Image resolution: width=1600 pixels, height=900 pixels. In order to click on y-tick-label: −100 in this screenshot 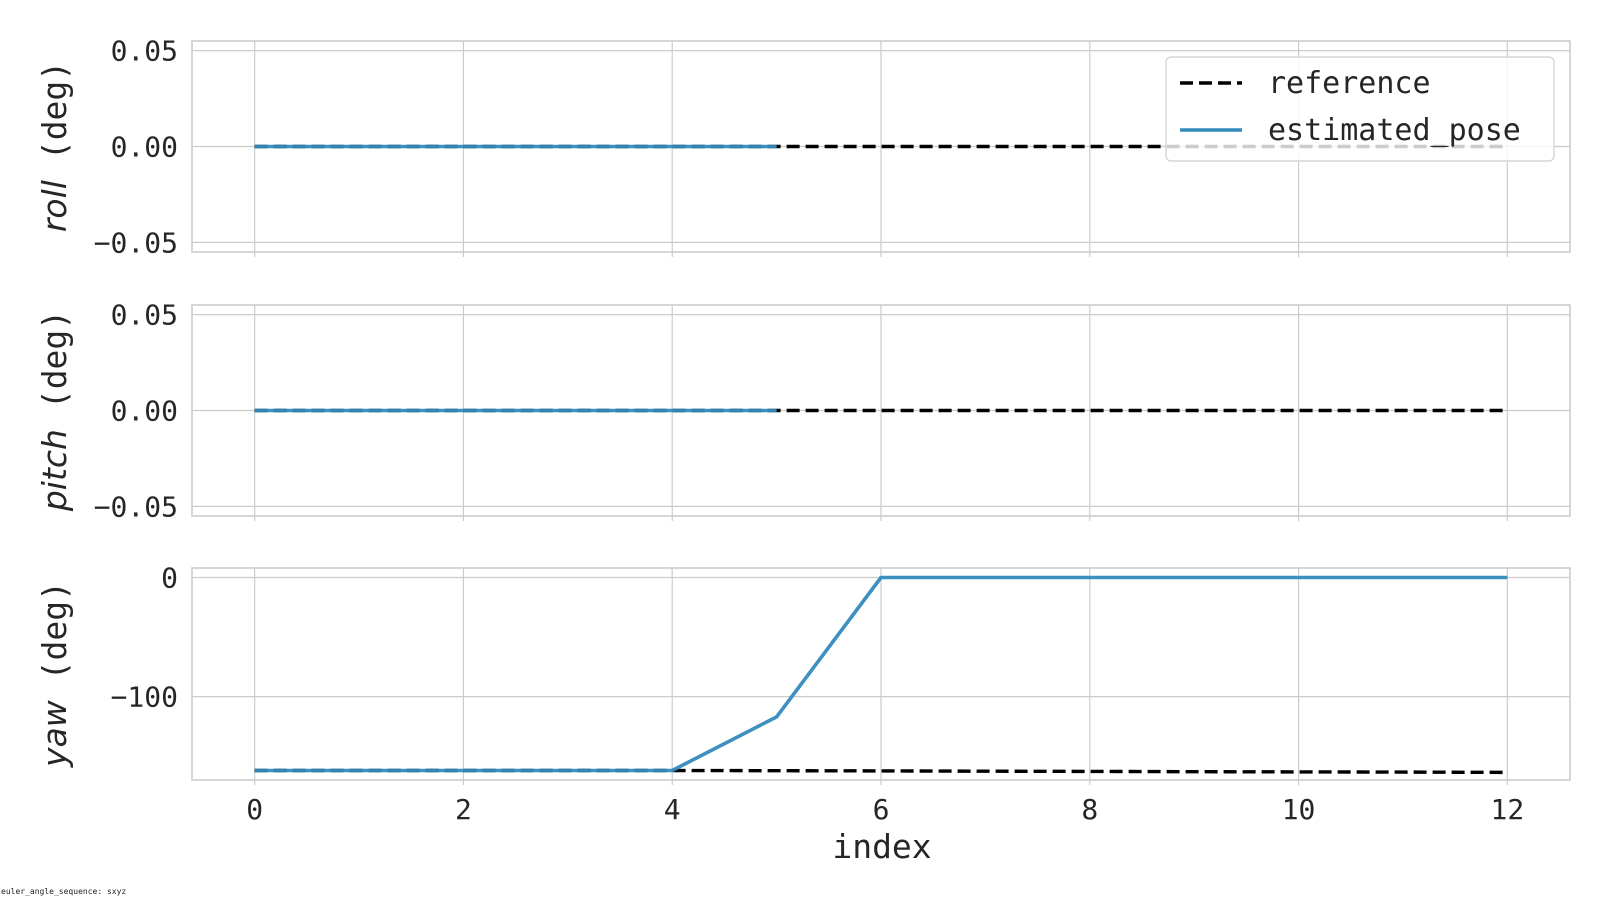, I will do `click(144, 697)`.